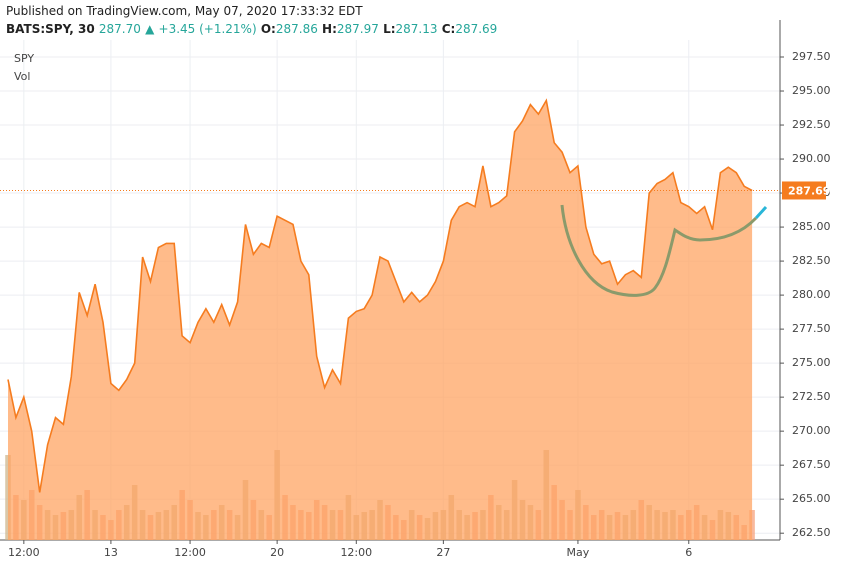  What do you see at coordinates (811, 328) in the screenshot?
I see `y-tick-label: 277.50` at bounding box center [811, 328].